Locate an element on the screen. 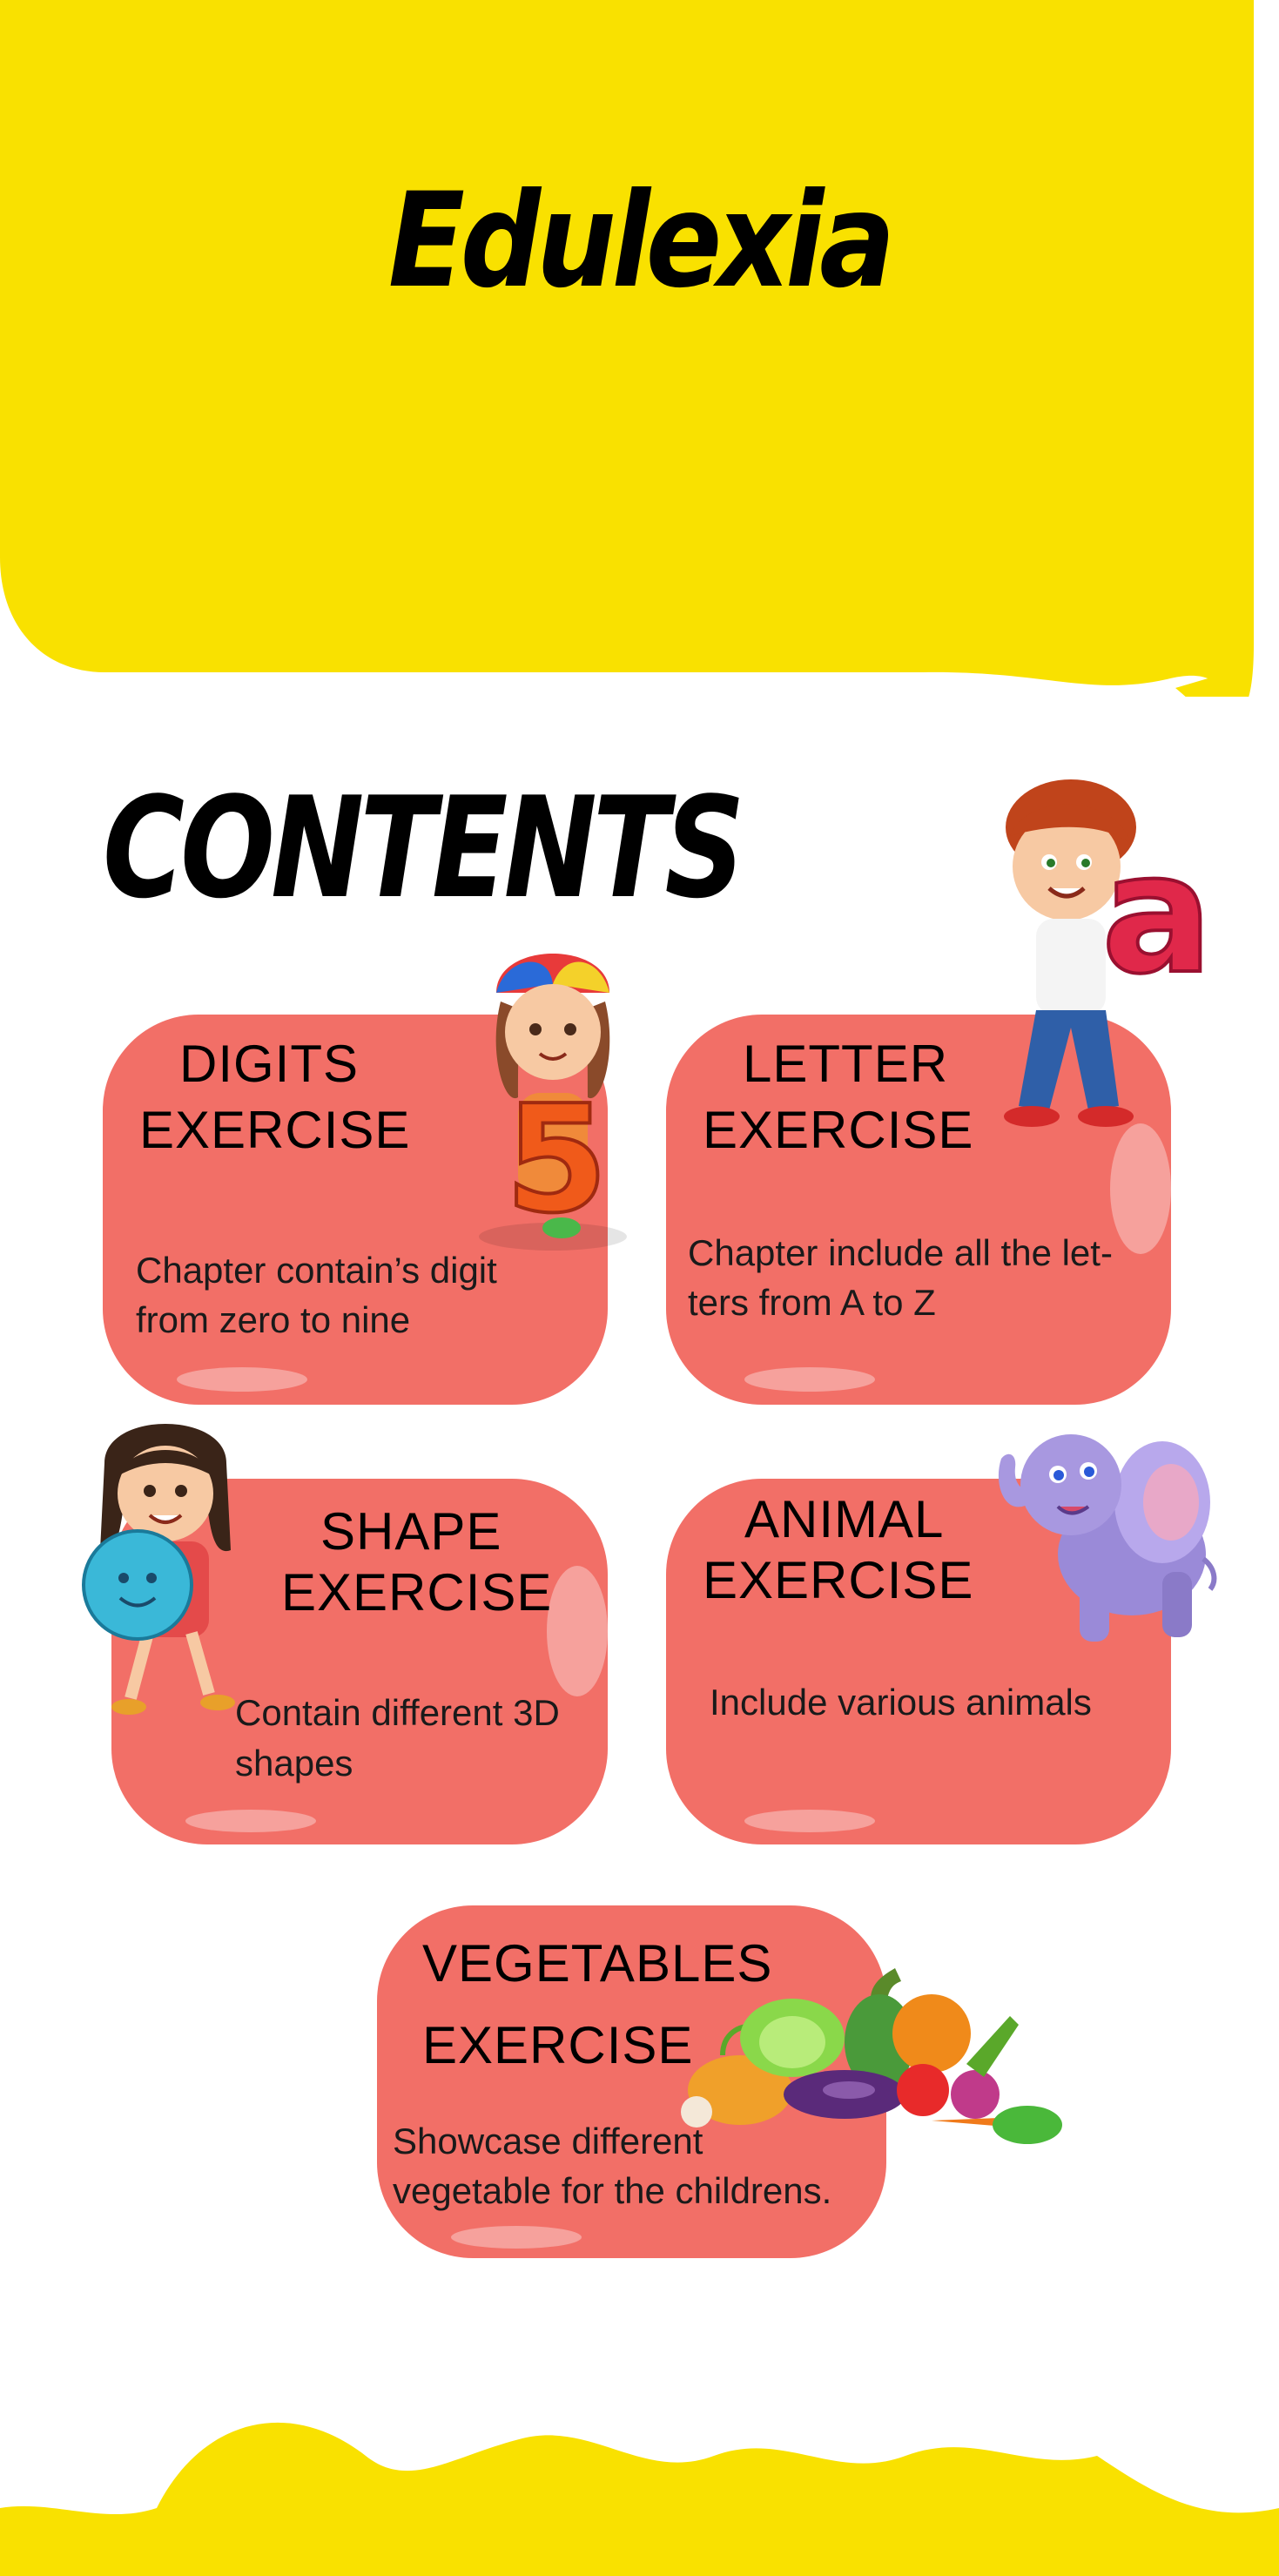  card-title-line1: ANIMAL is located at coordinates (844, 1519).